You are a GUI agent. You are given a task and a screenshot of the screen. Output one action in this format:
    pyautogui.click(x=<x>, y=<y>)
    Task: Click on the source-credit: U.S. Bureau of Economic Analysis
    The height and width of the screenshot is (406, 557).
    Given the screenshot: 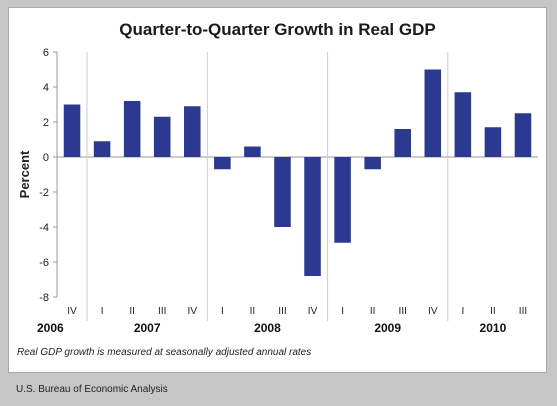 What is the action you would take?
    pyautogui.click(x=92, y=389)
    